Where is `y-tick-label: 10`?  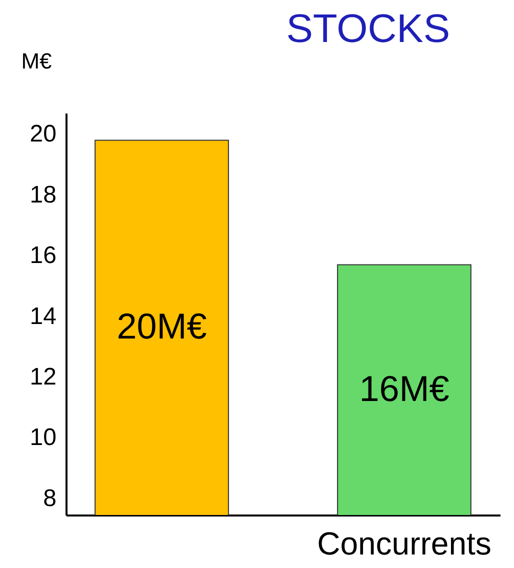 y-tick-label: 10 is located at coordinates (43, 438).